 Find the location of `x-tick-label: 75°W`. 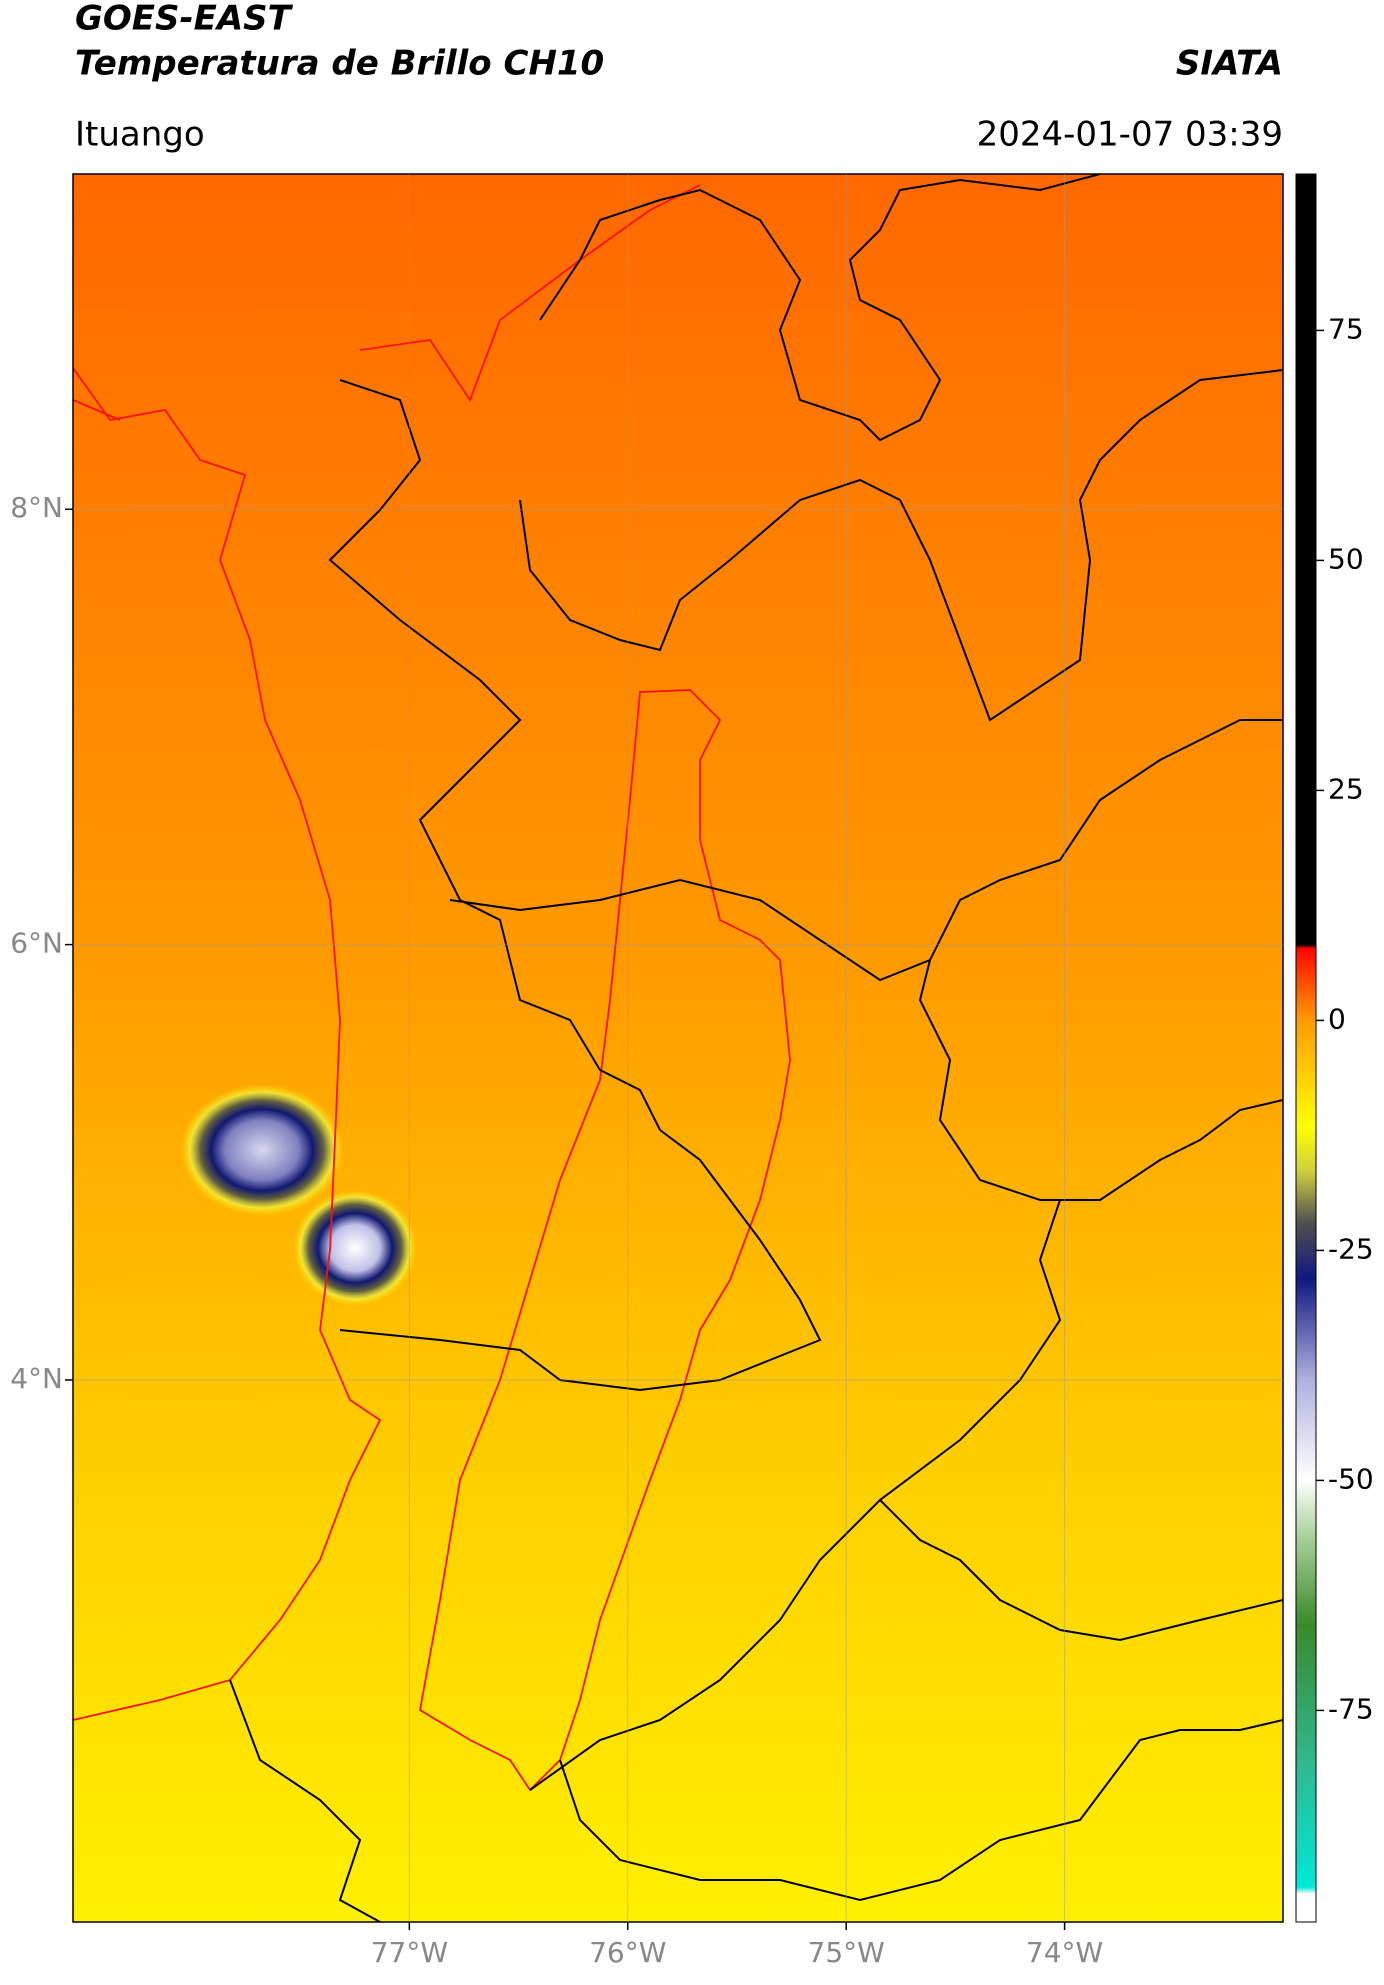

x-tick-label: 75°W is located at coordinates (846, 1952).